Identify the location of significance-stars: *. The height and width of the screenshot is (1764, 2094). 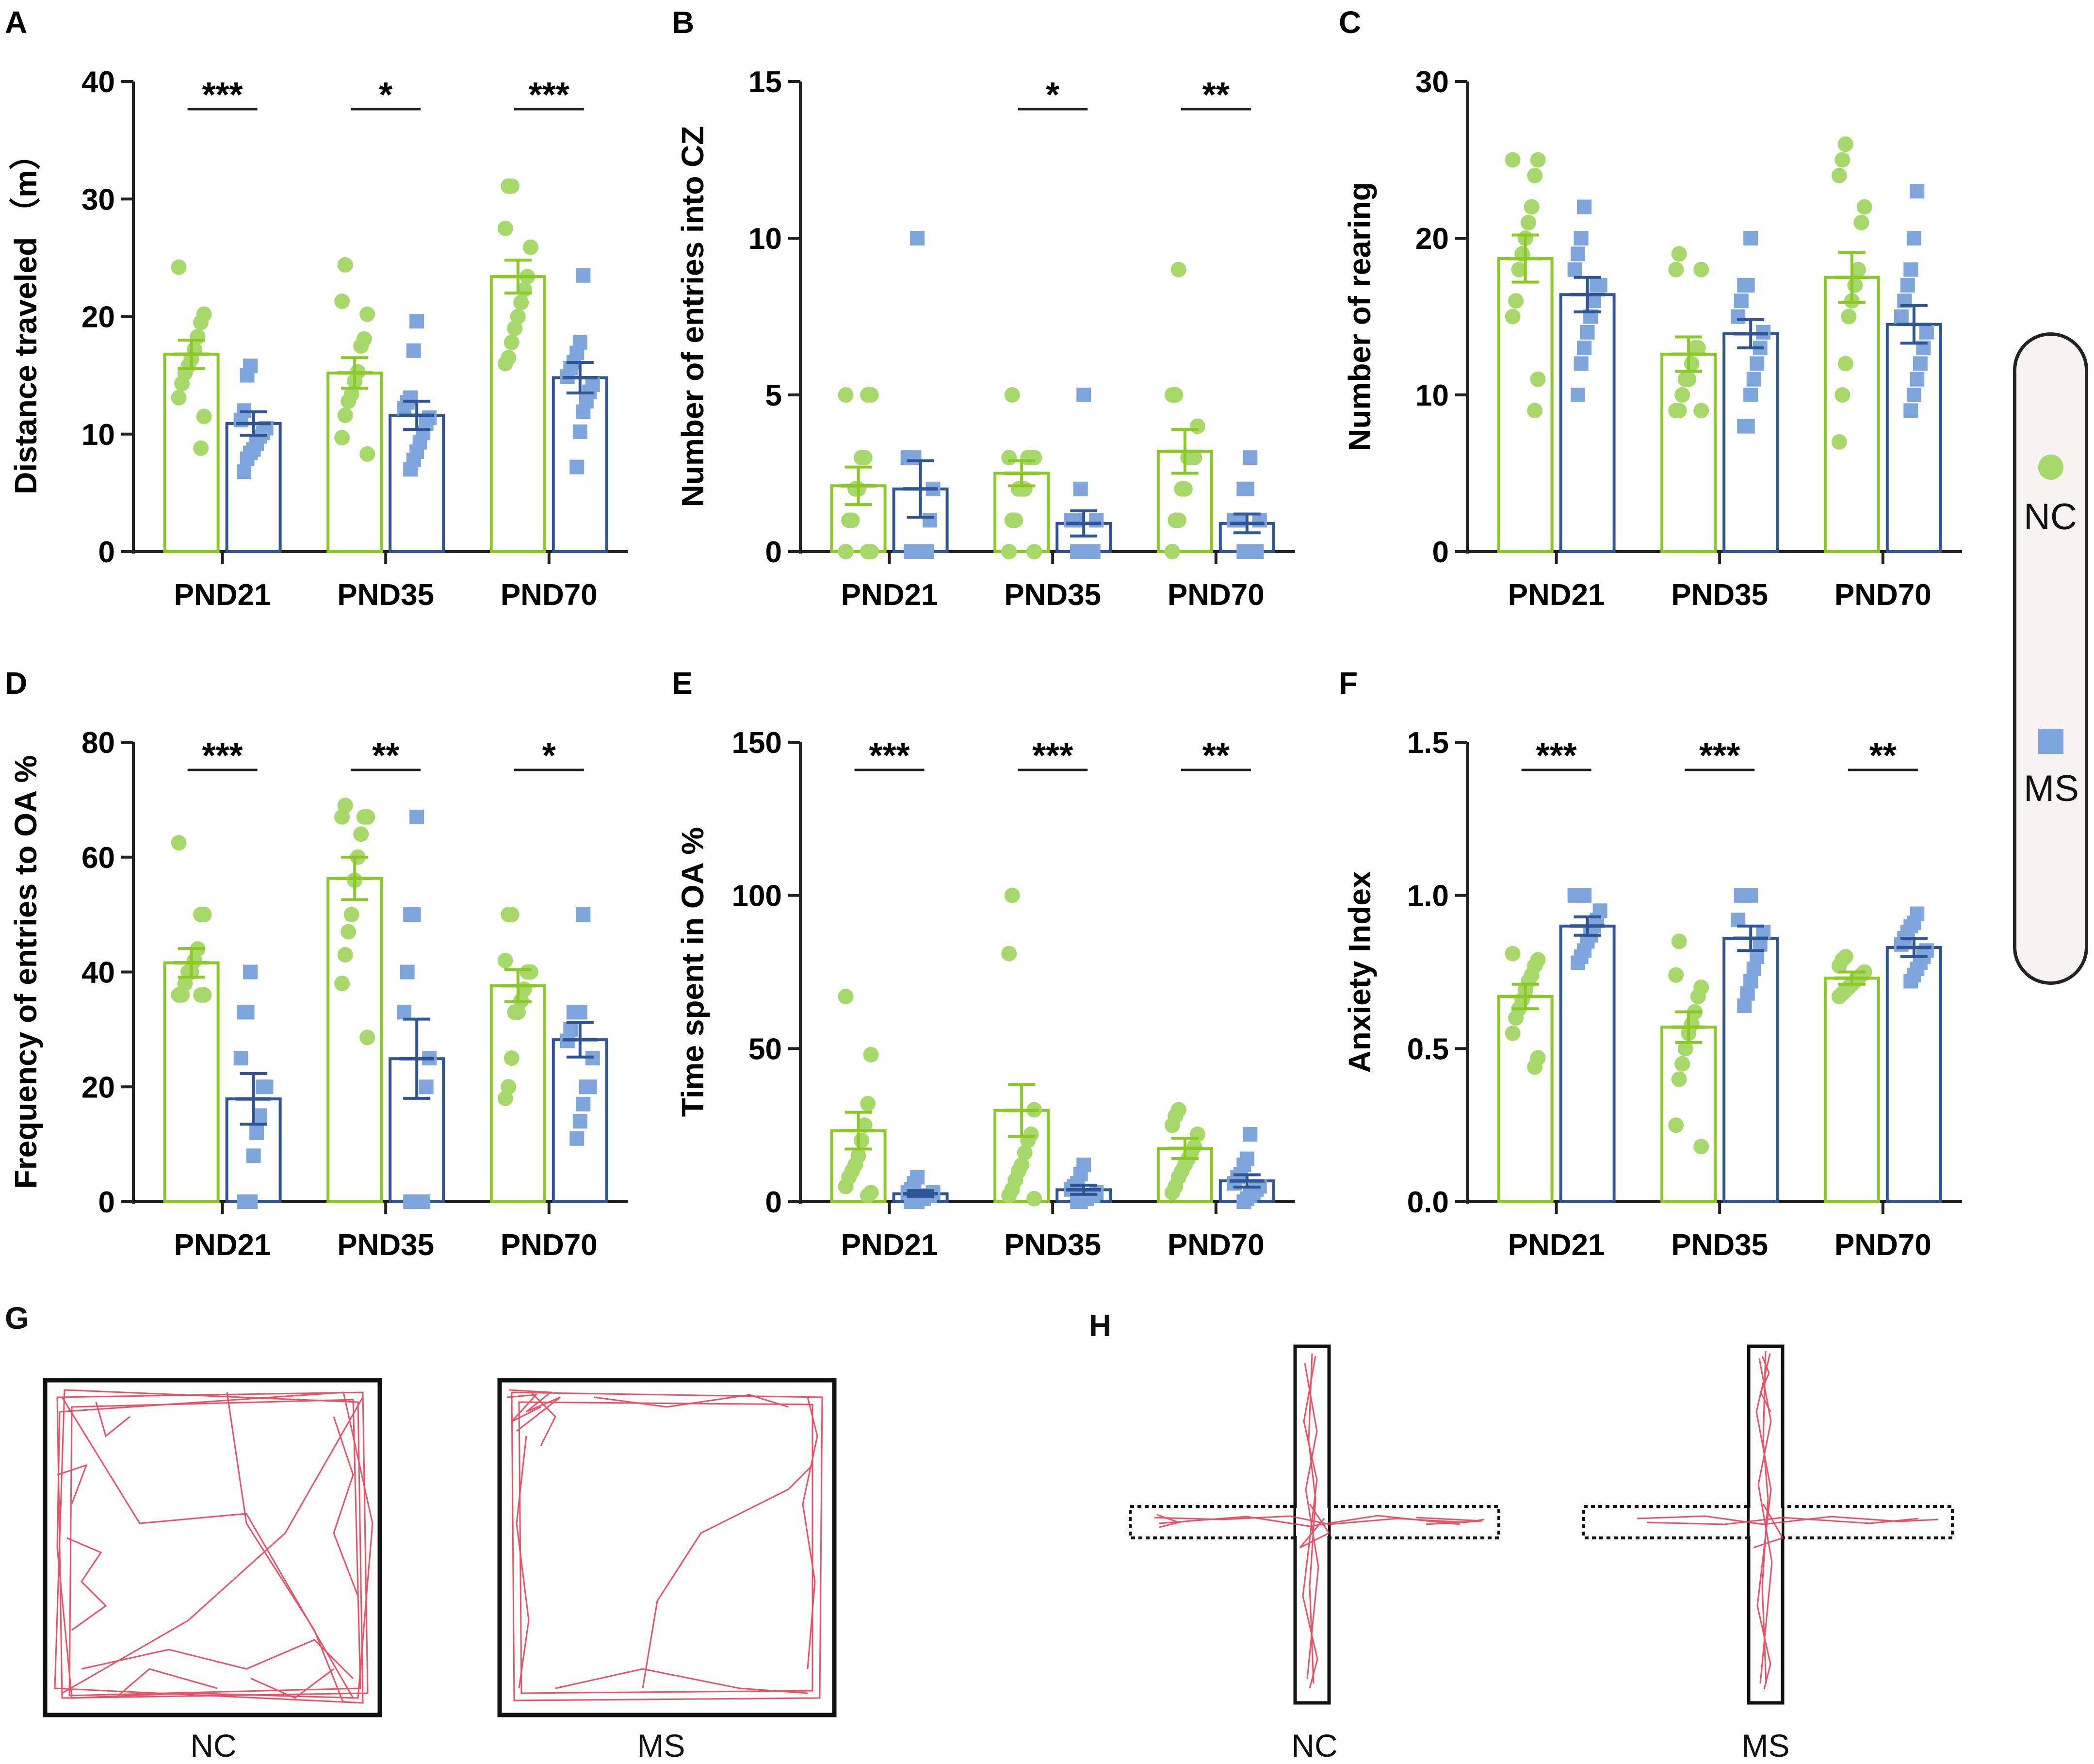
(549, 755).